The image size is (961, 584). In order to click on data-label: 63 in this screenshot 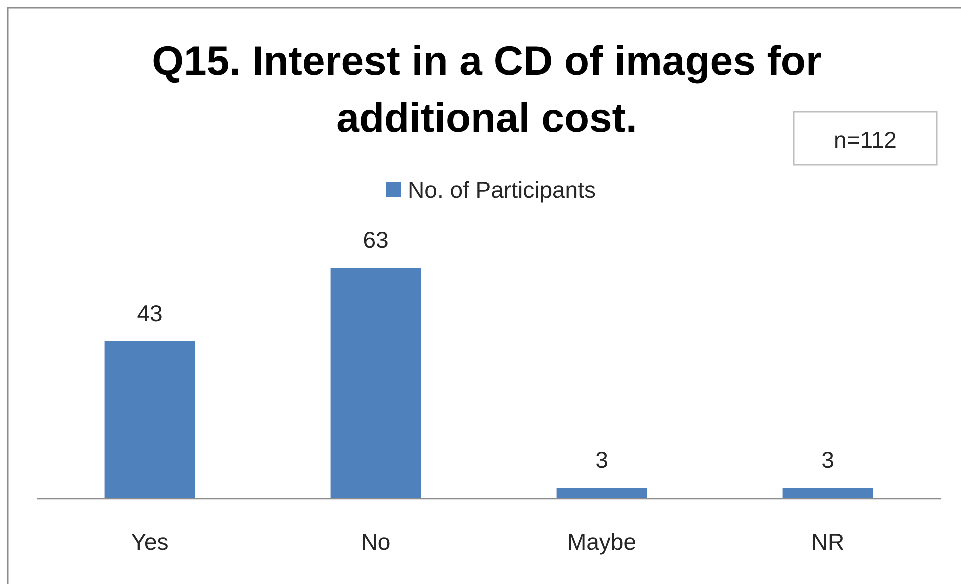, I will do `click(376, 240)`.